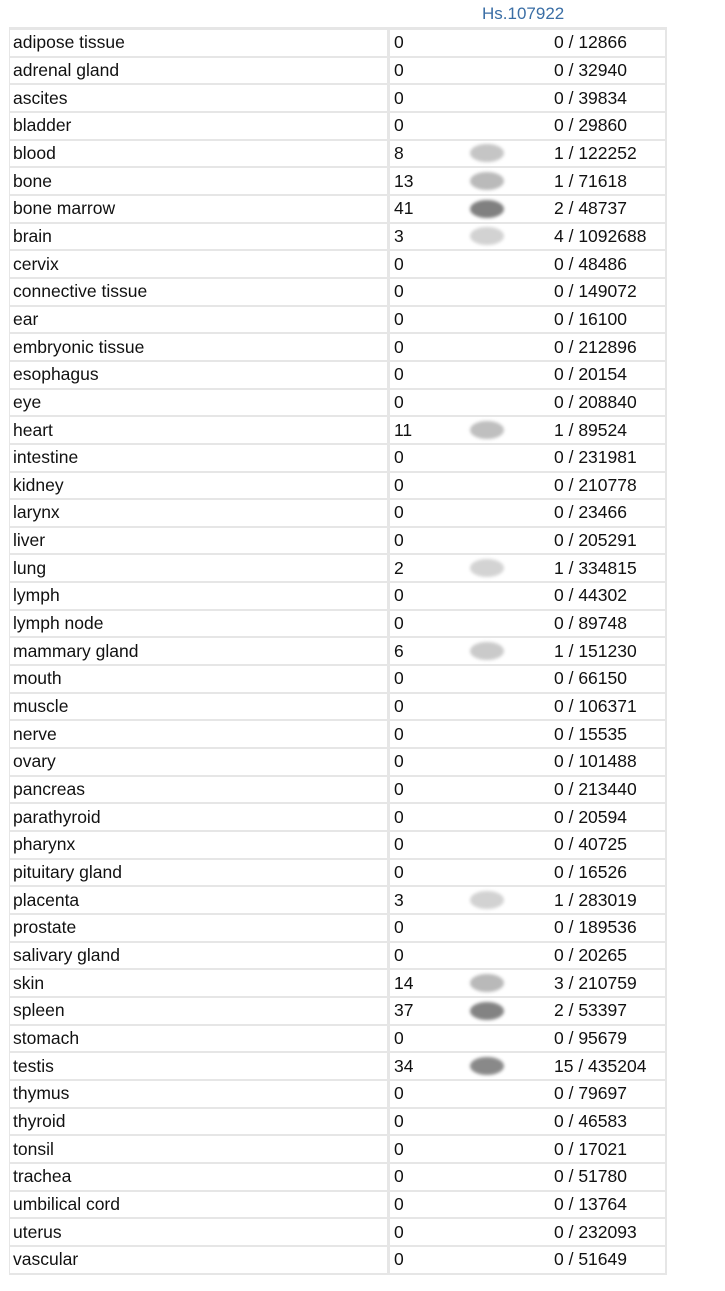 The image size is (725, 1291). I want to click on expression-cell: 0 0 / 231981, so click(527, 457).